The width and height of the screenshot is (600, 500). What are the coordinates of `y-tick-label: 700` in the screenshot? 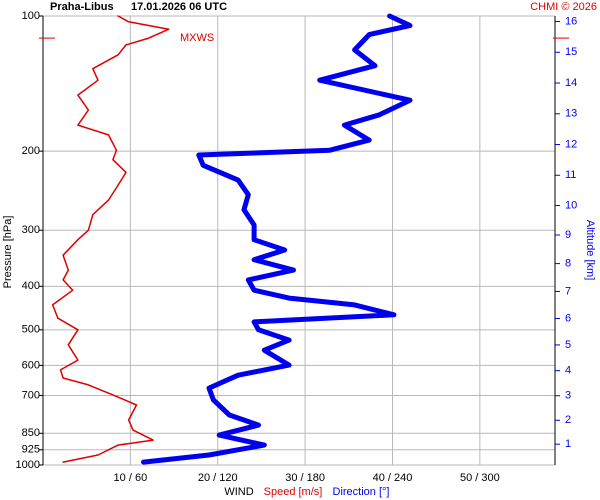 It's located at (31, 395).